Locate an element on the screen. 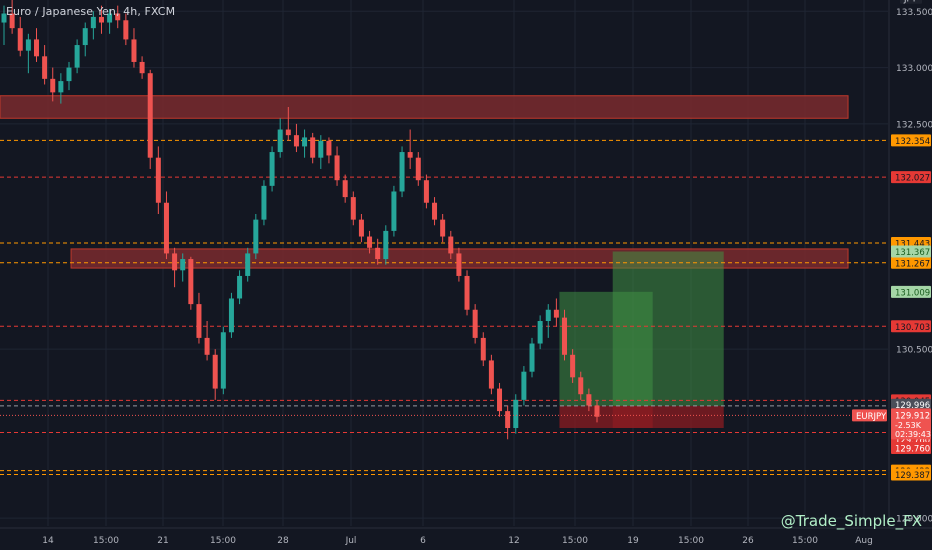 This screenshot has width=932, height=550. long-position-target-area is located at coordinates (668, 328).